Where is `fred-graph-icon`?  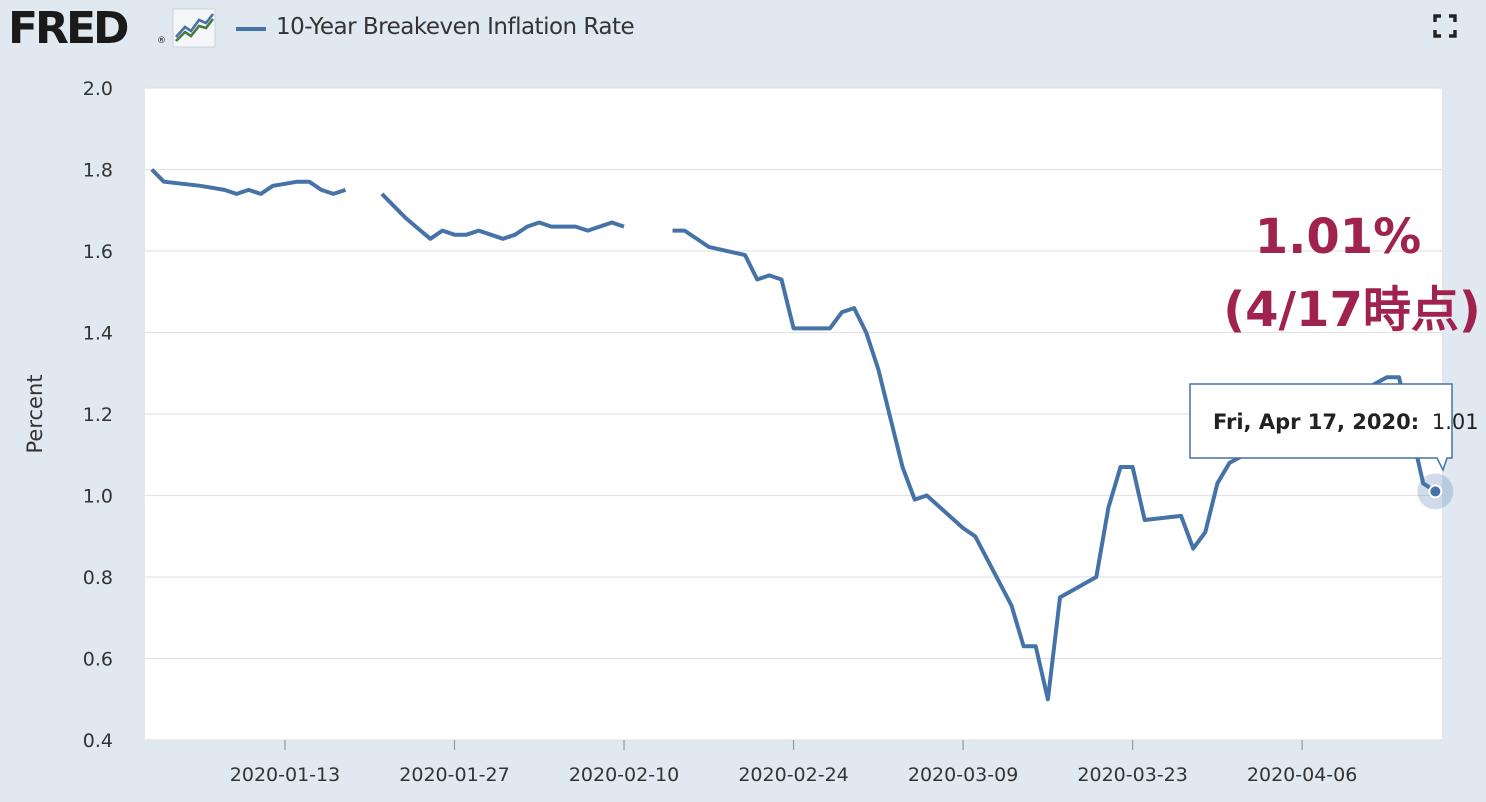 fred-graph-icon is located at coordinates (194, 28).